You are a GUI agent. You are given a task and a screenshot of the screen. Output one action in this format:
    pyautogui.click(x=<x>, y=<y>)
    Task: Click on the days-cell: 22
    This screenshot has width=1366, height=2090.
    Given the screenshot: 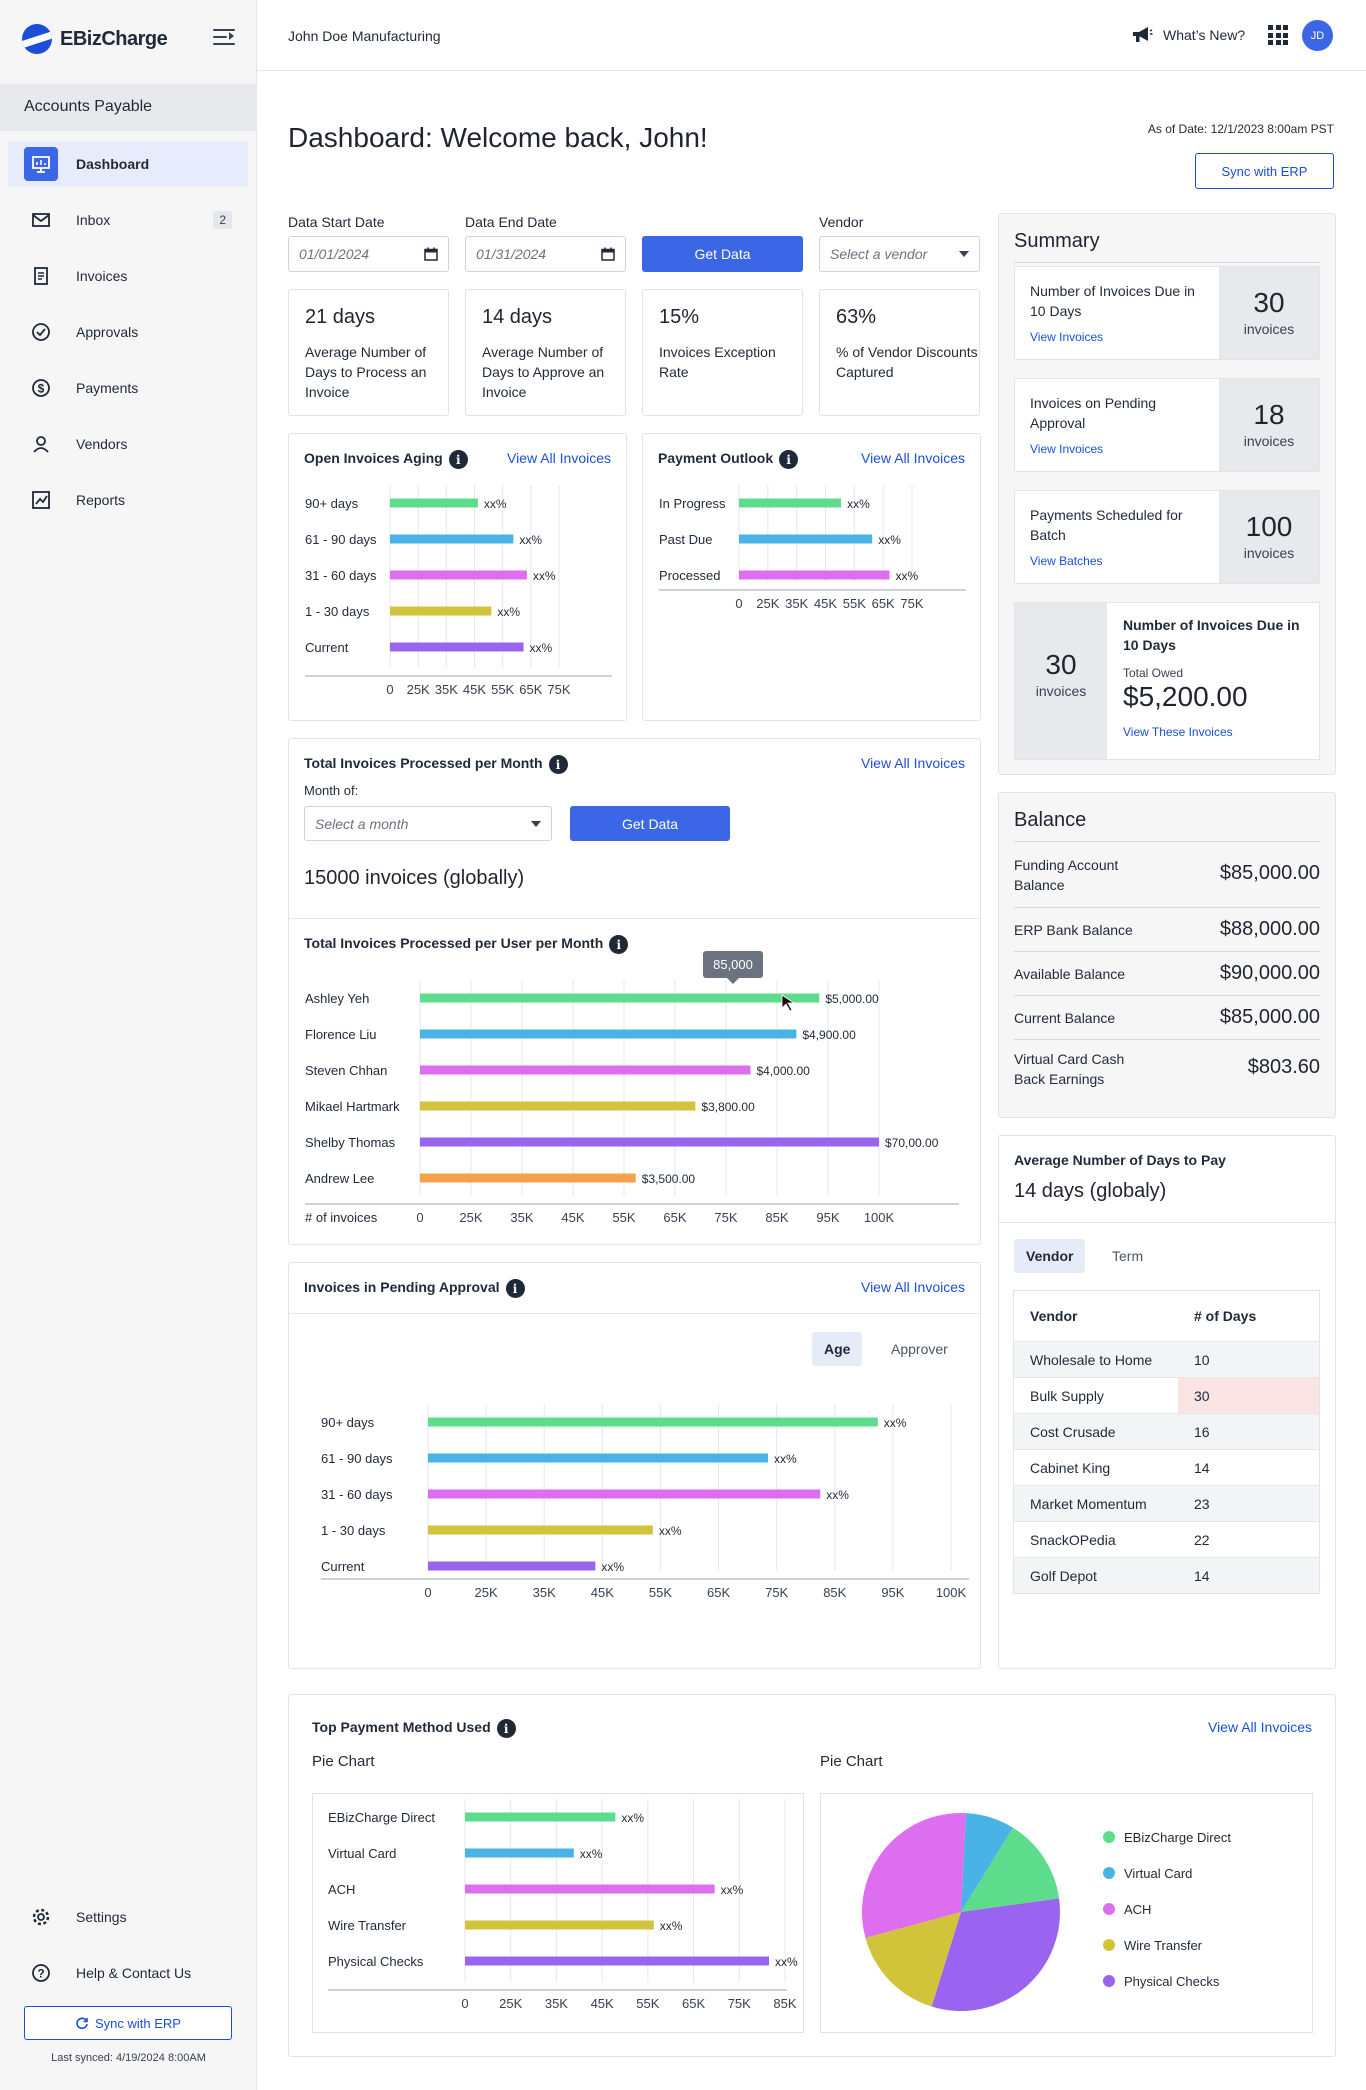 What is the action you would take?
    pyautogui.click(x=1202, y=1539)
    